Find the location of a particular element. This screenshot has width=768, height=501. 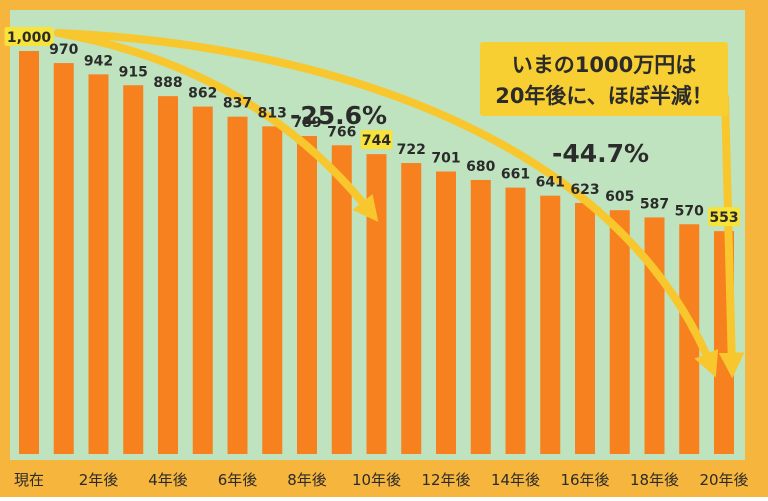

x-tick-label-0: 現在 is located at coordinates (29, 480).